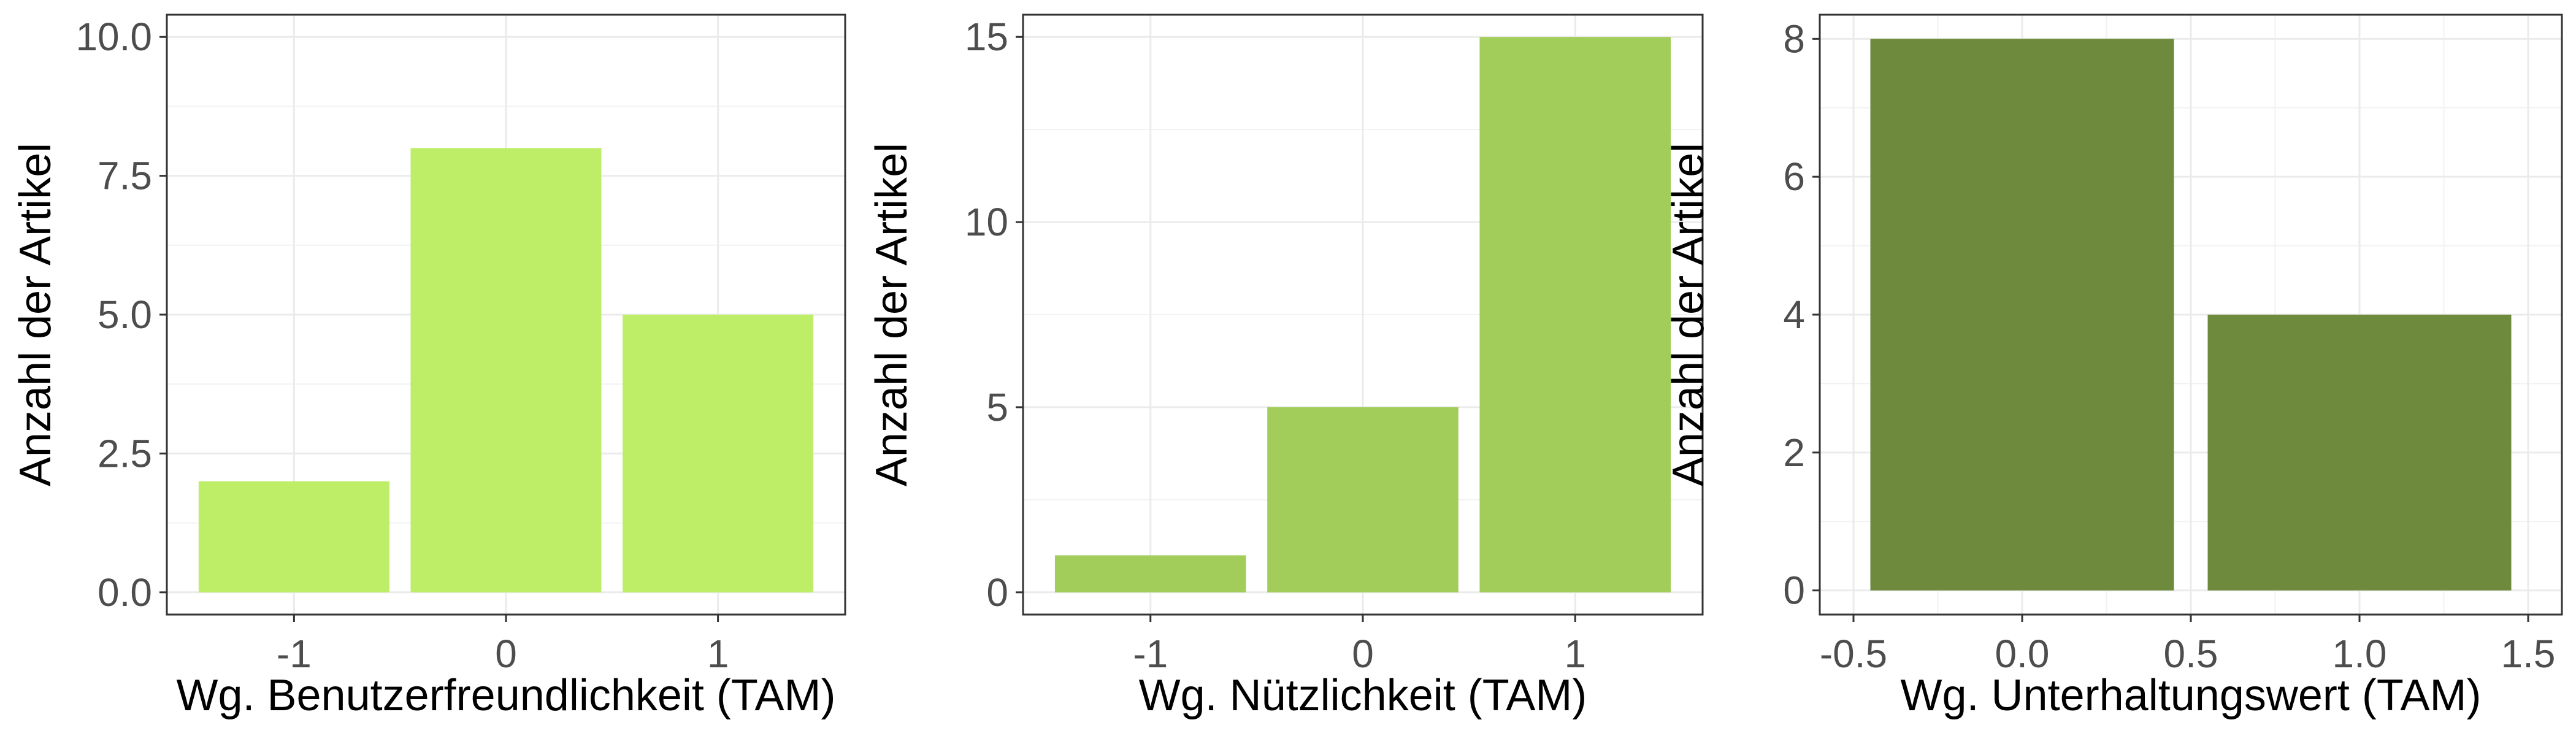 The image size is (2576, 736). What do you see at coordinates (125, 592) in the screenshot?
I see `y-tick-label: 0.0` at bounding box center [125, 592].